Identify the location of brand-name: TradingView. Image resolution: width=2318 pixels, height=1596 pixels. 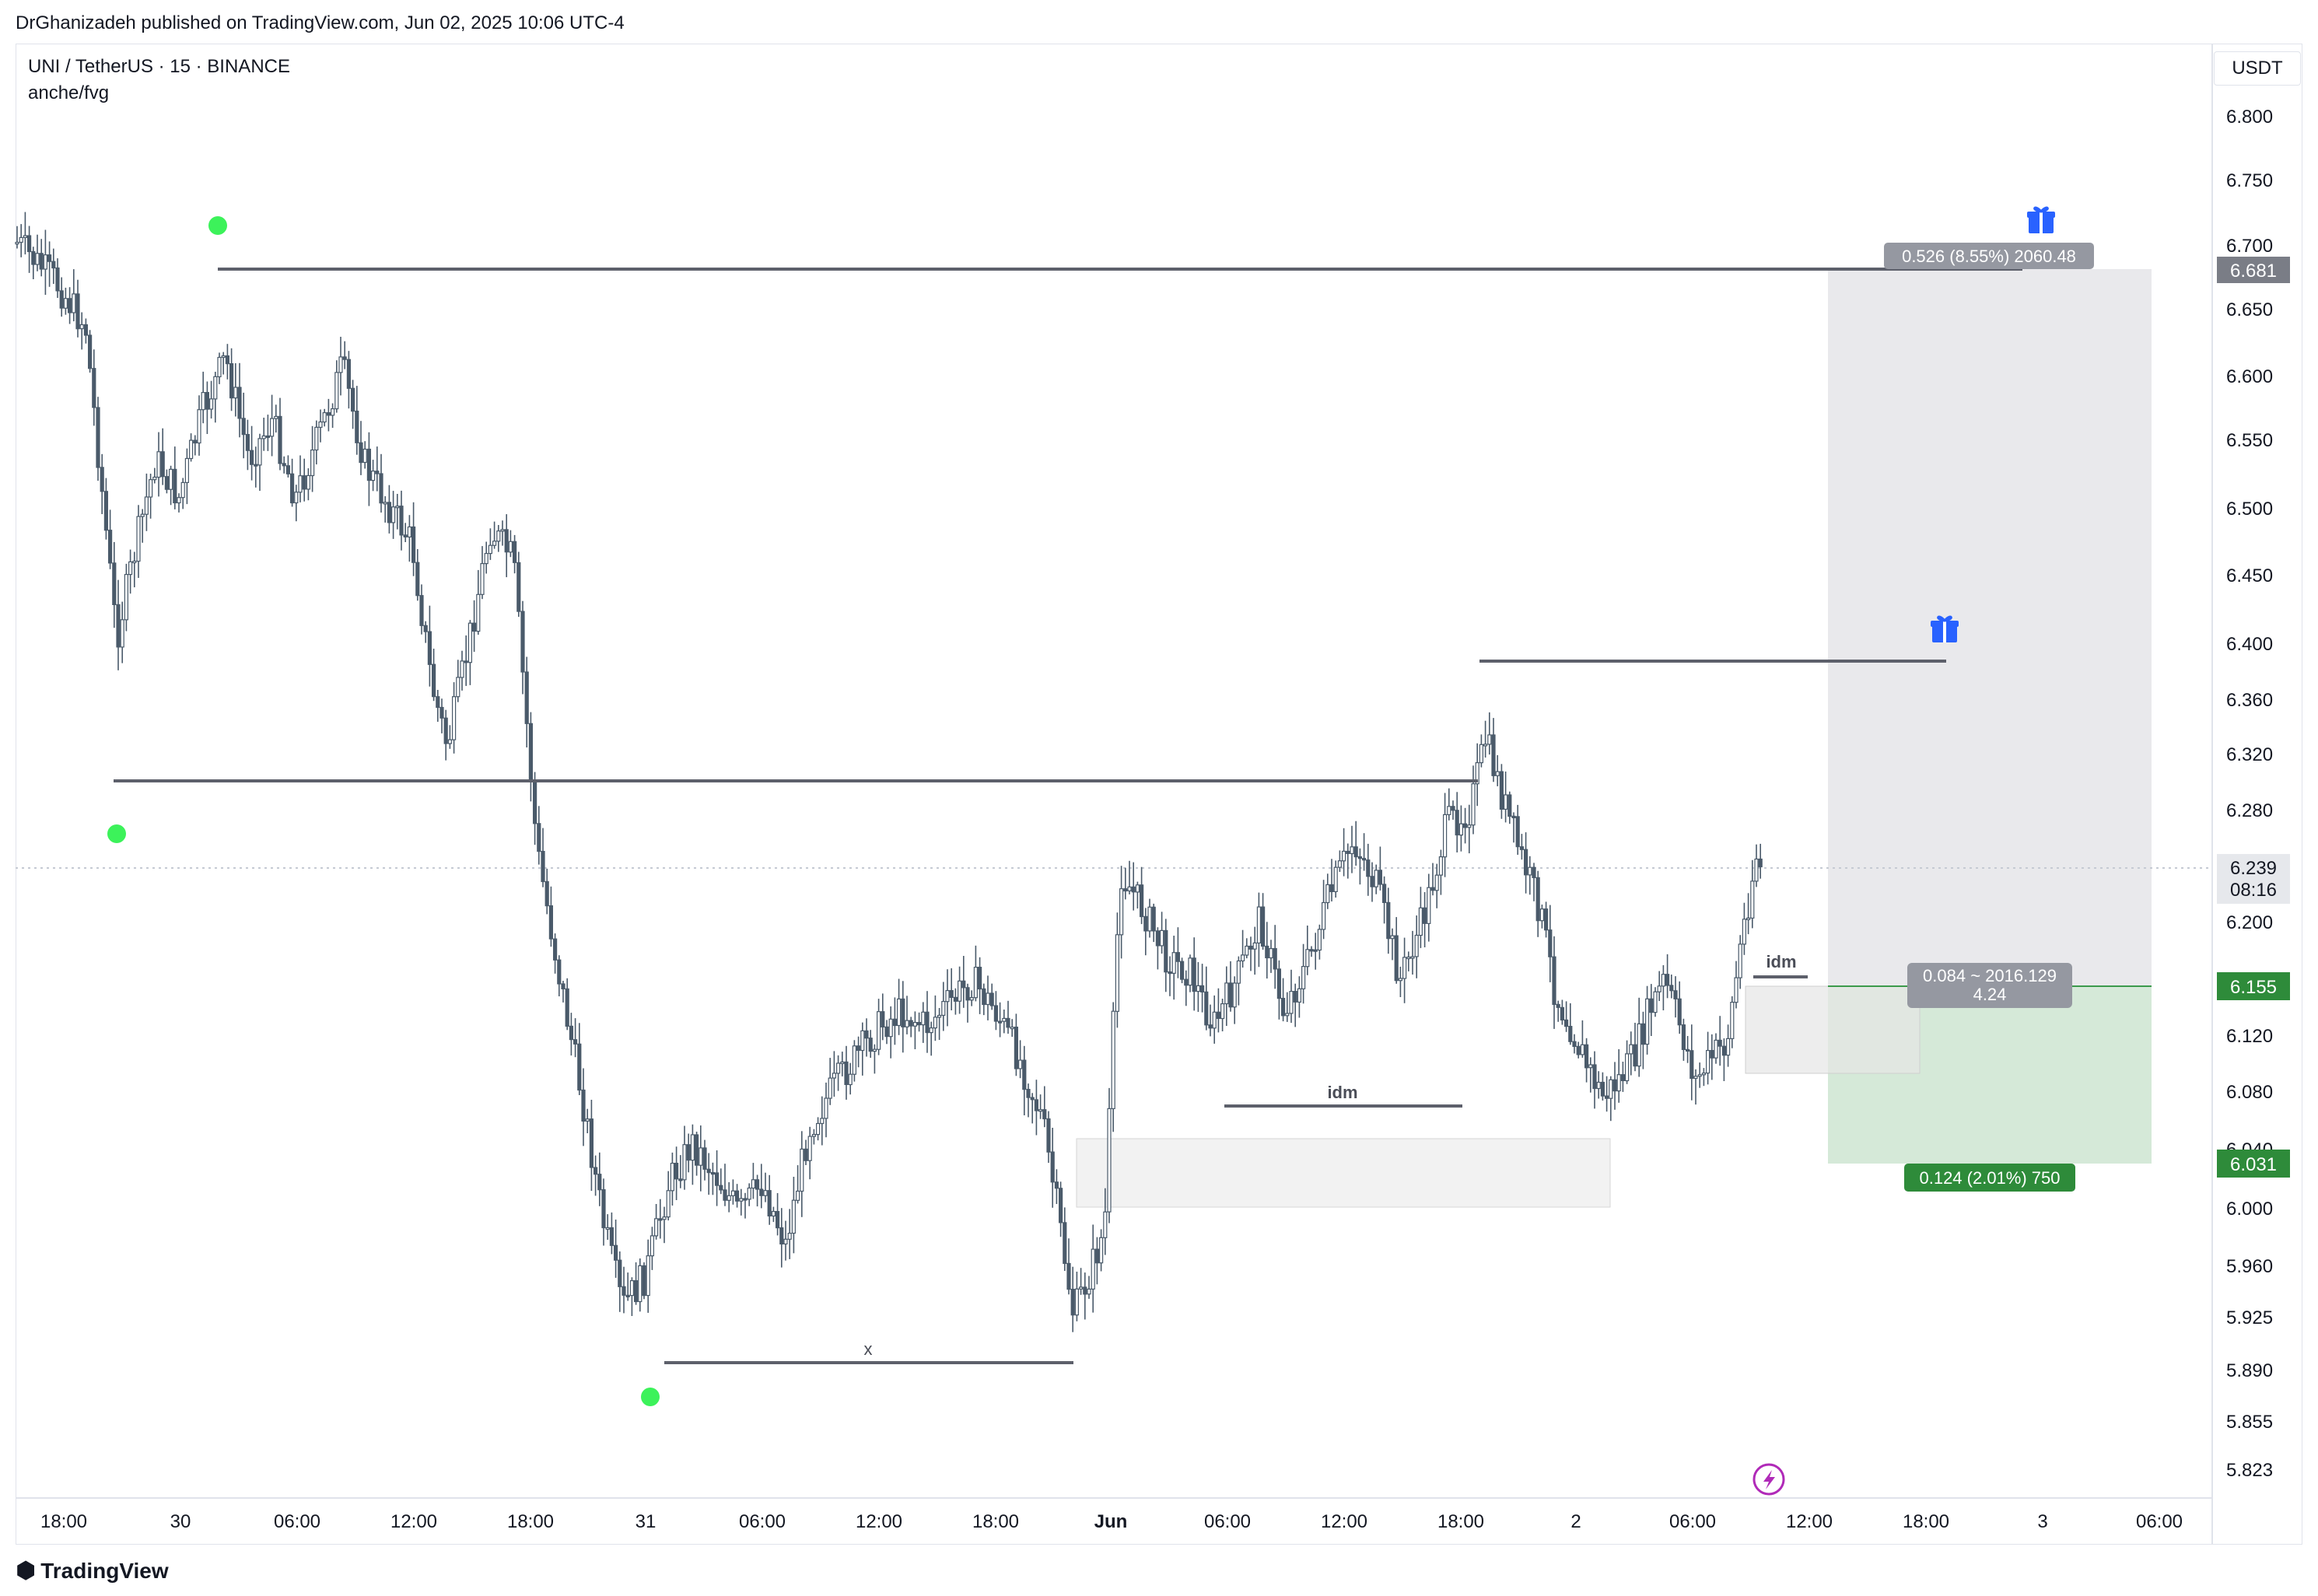
(105, 1570).